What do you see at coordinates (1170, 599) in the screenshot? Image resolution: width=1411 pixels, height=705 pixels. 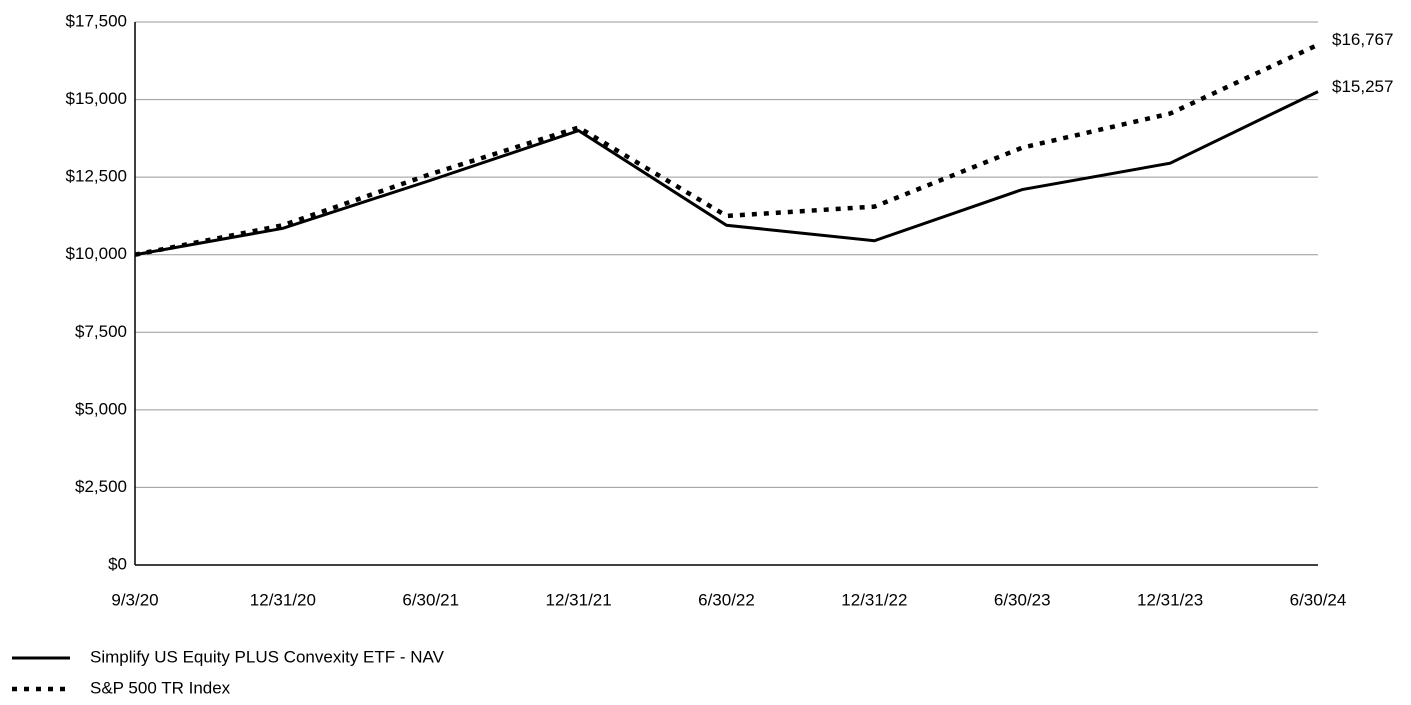 I see `x-tick-label: 12/31/23` at bounding box center [1170, 599].